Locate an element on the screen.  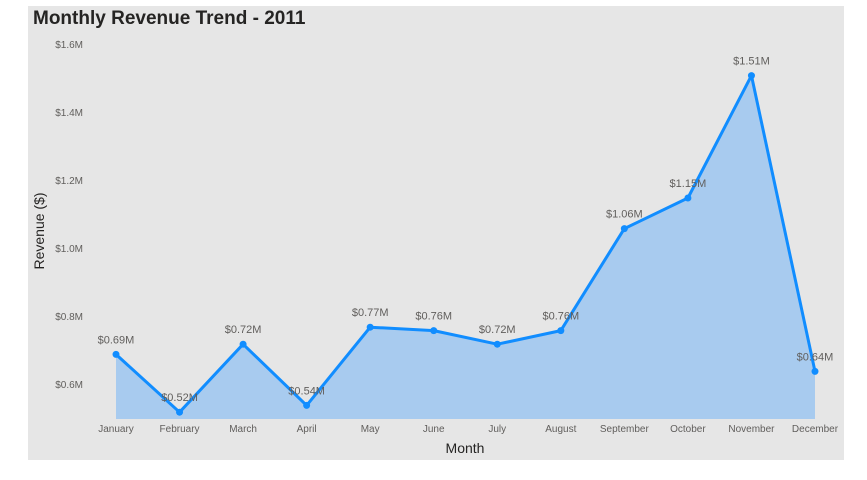
y-tick-label: $0.8M is located at coordinates (69, 317).